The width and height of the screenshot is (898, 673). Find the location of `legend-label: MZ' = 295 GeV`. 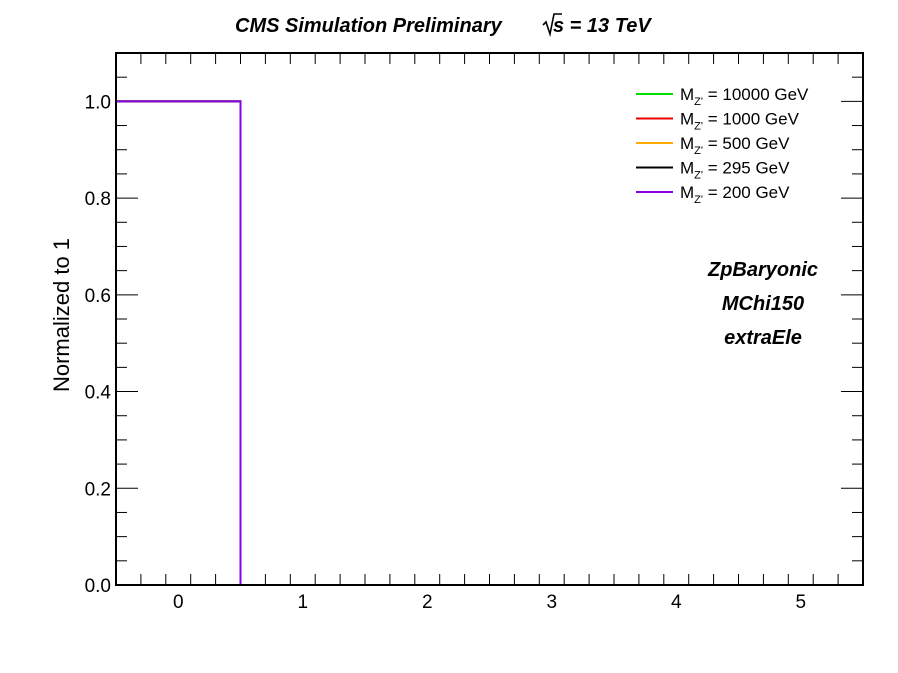

legend-label: MZ' = 295 GeV is located at coordinates (735, 170).